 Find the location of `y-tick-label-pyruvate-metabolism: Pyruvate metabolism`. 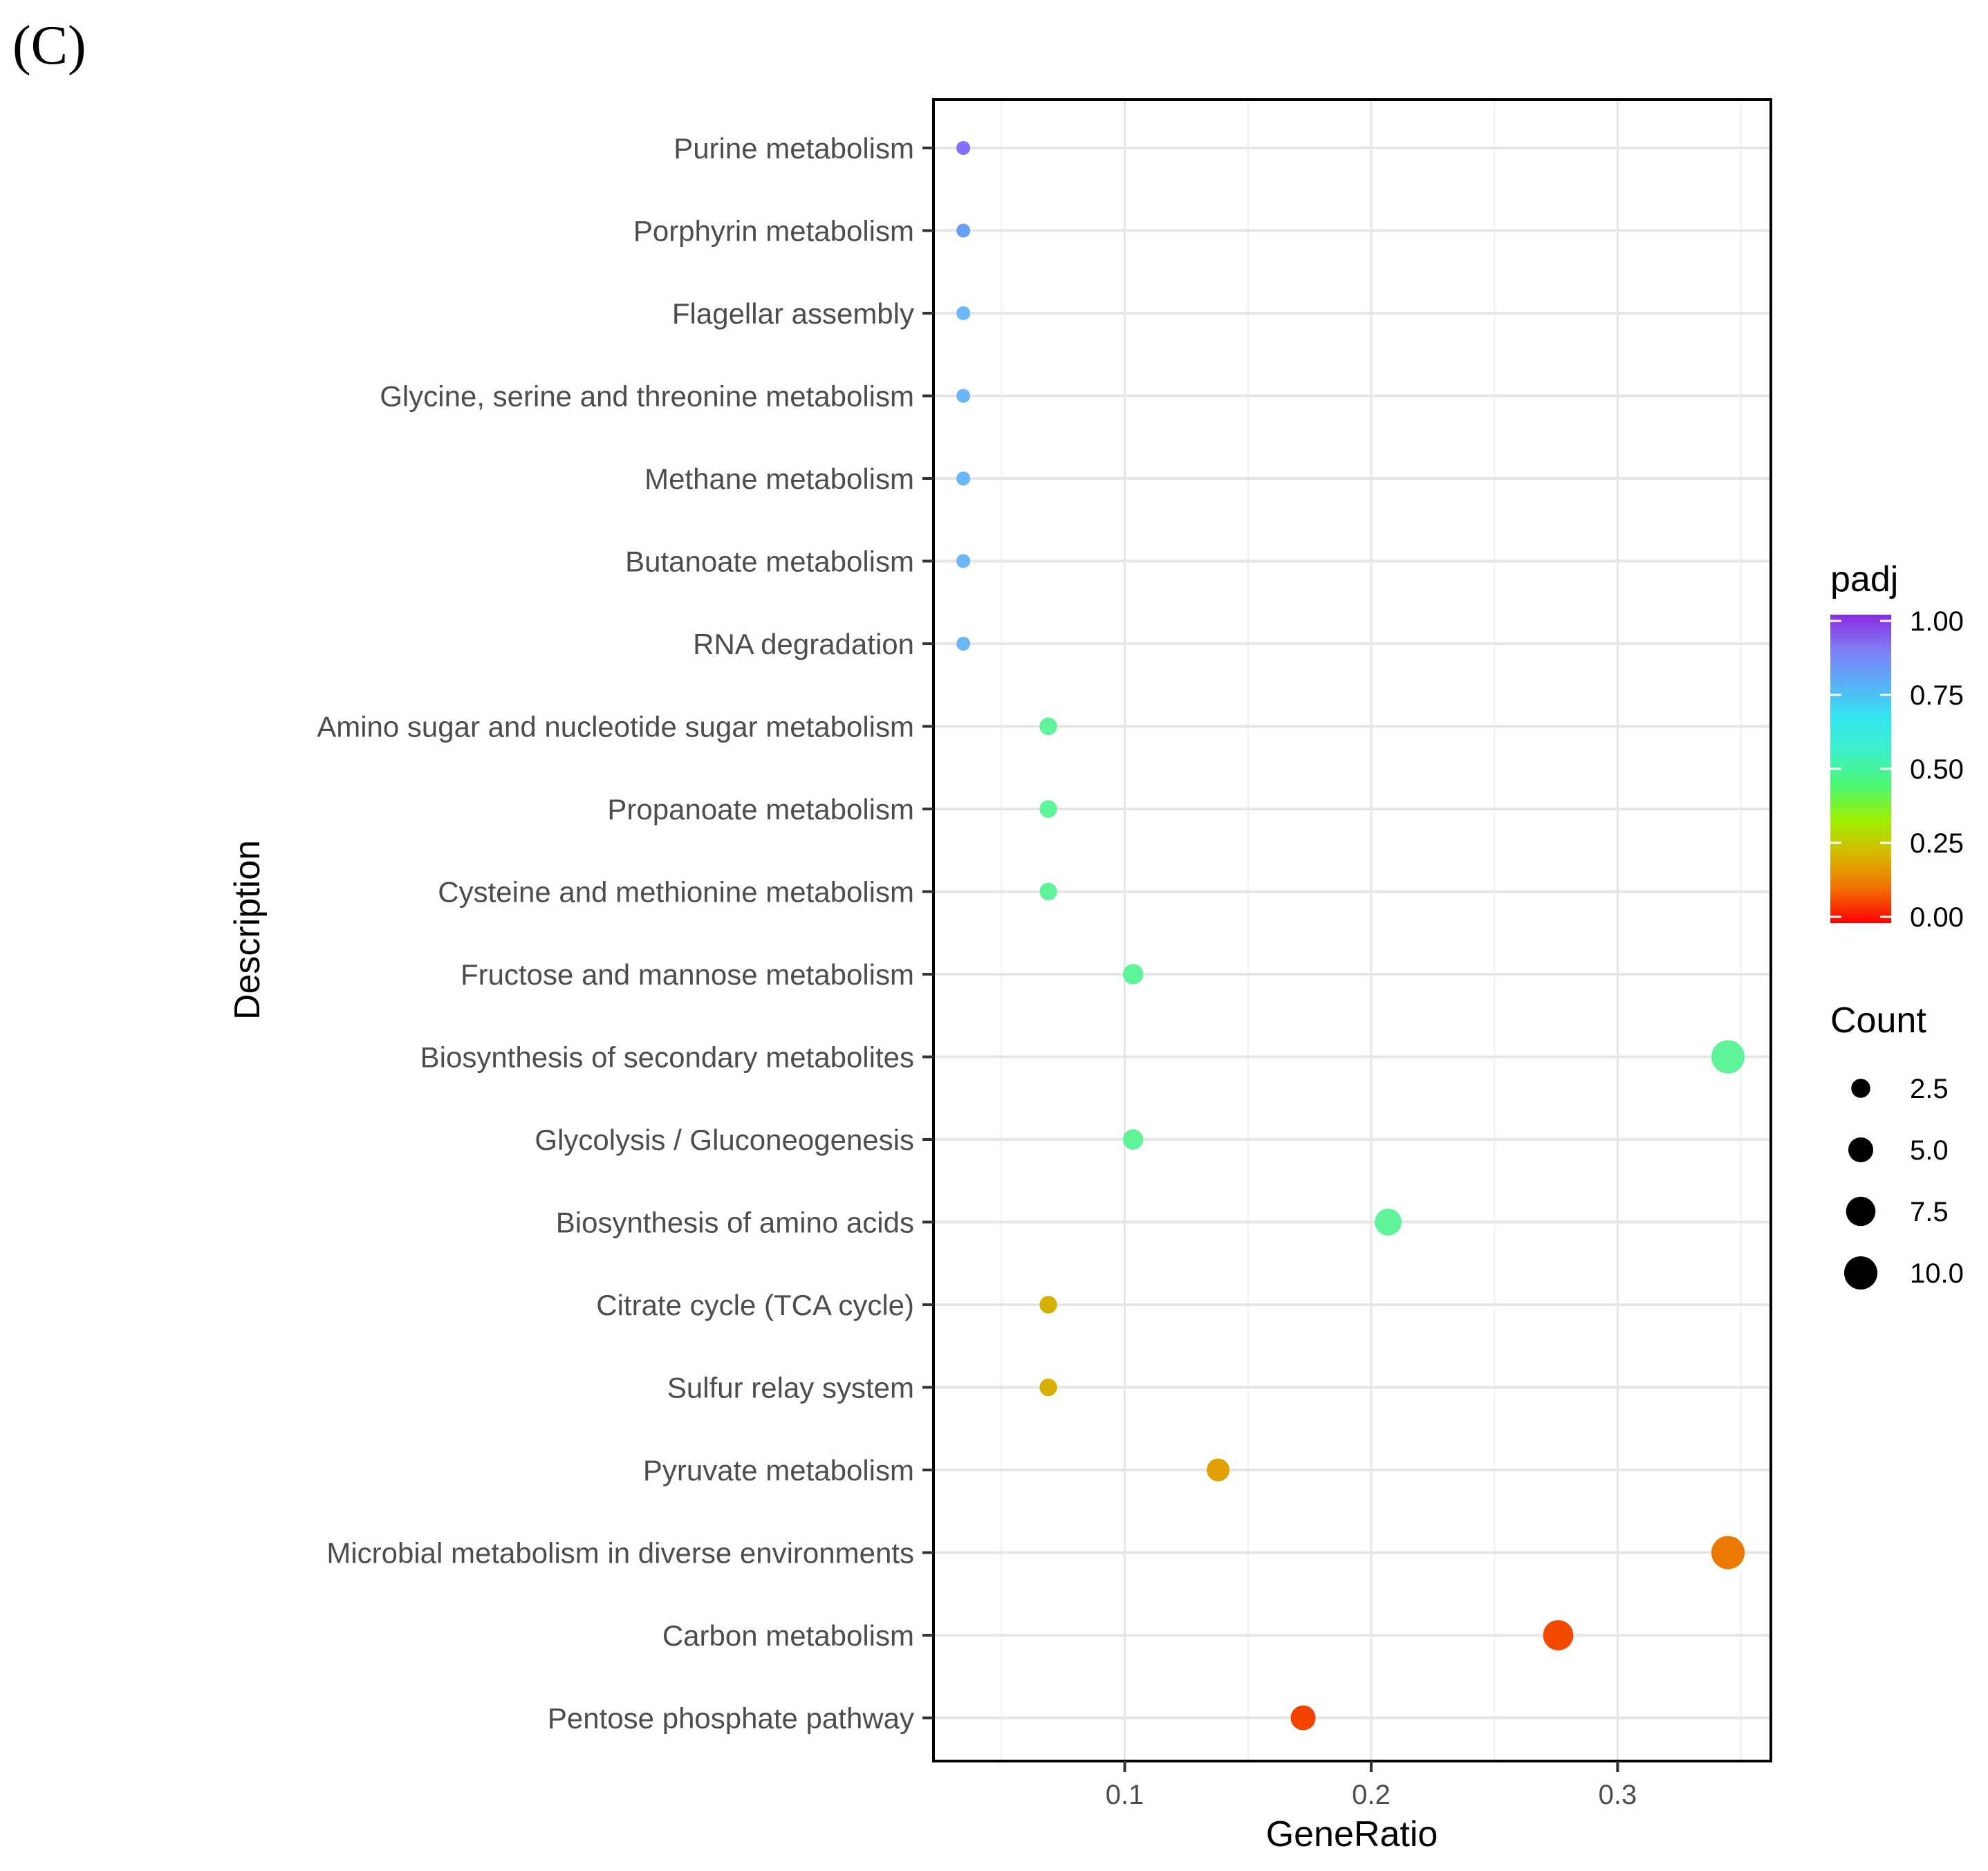

y-tick-label-pyruvate-metabolism: Pyruvate metabolism is located at coordinates (778, 1470).